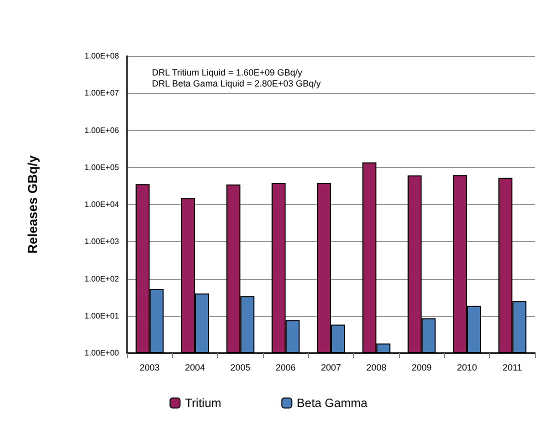  I want to click on y-axis-title: Releases GBq/y, so click(32, 204).